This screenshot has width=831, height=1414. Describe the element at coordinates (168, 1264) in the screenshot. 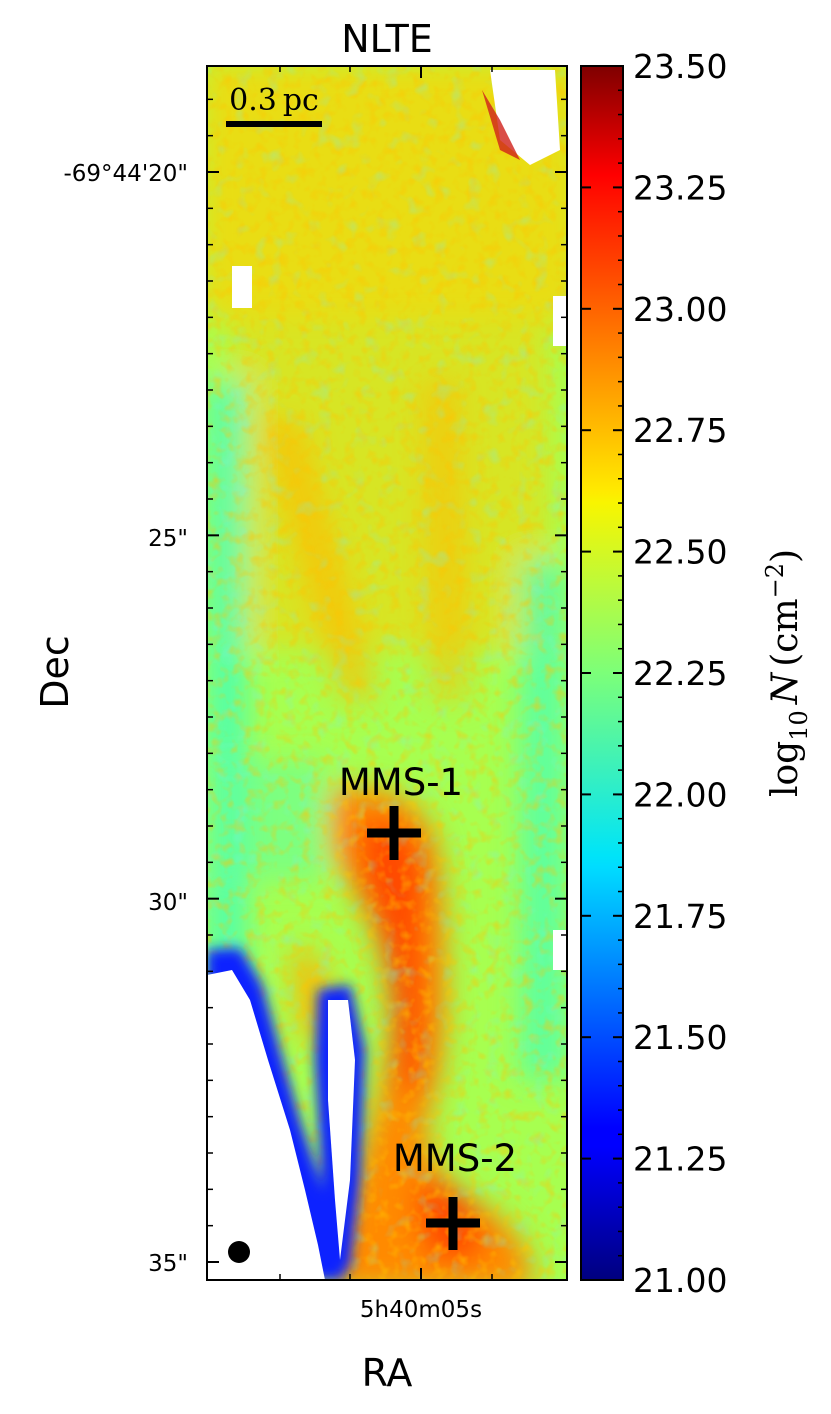

I see `ytick-label-35: 35"` at that location.